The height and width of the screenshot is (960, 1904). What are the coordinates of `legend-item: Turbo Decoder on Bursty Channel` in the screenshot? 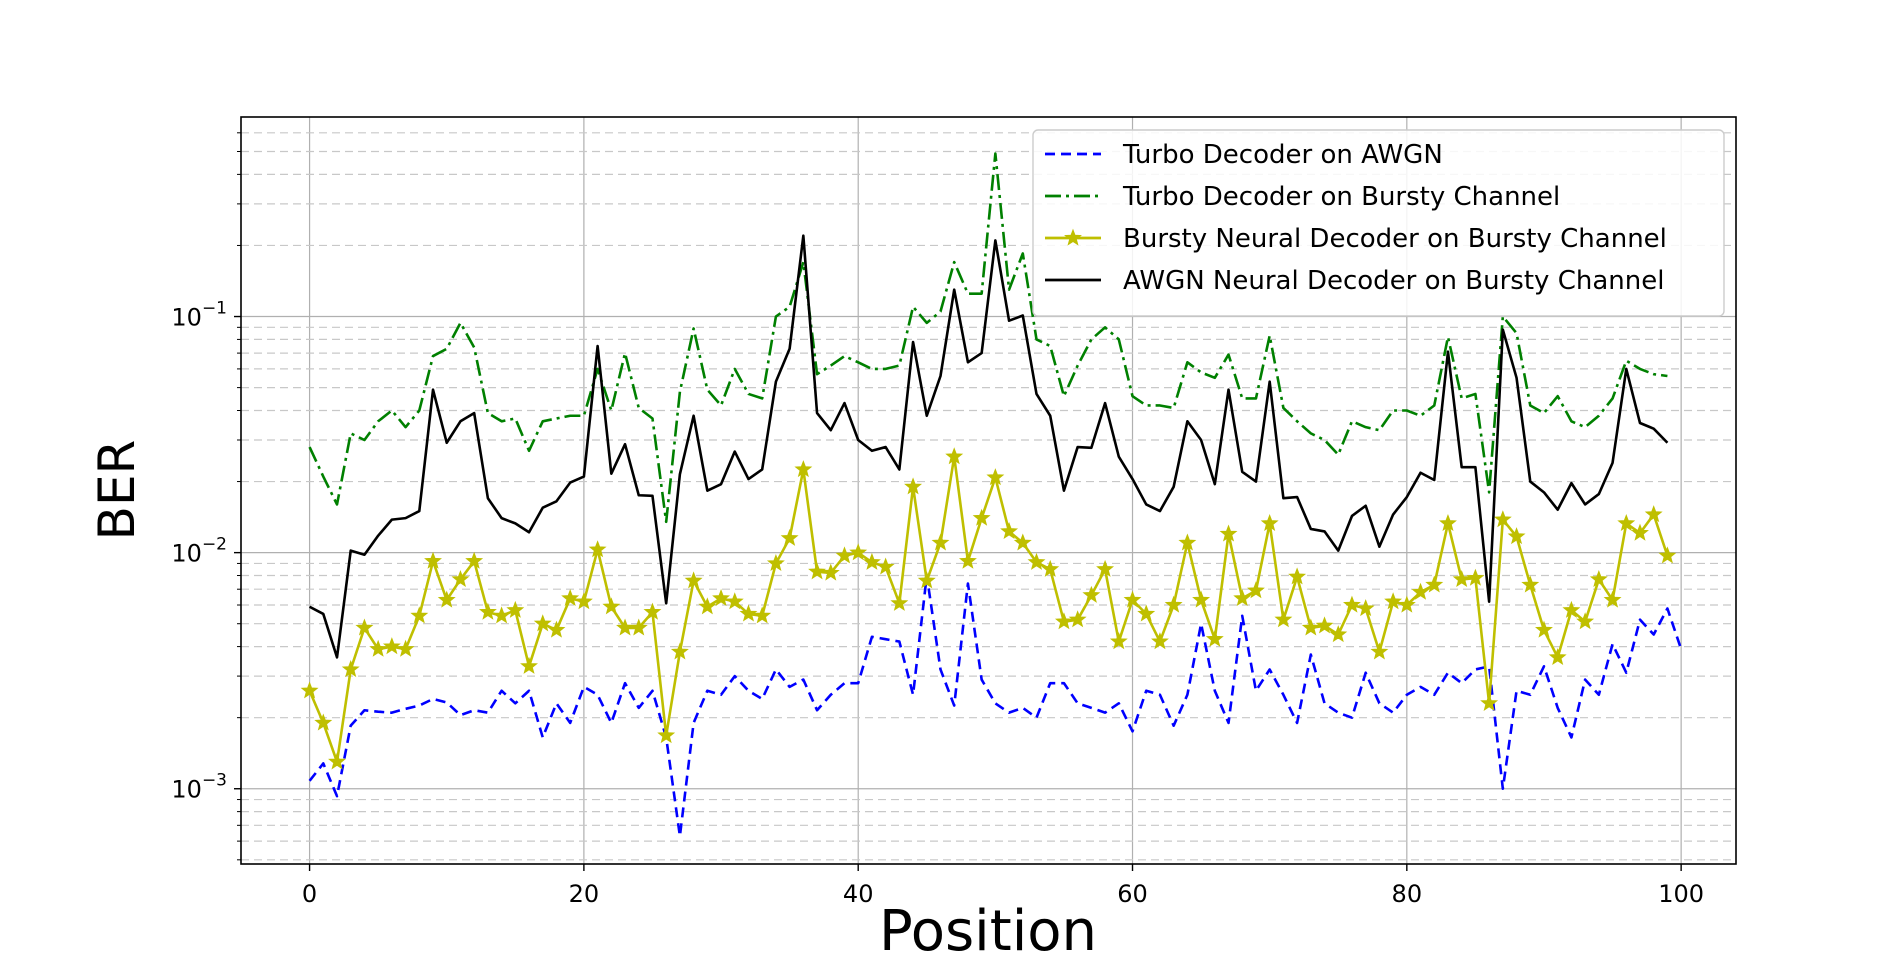 It's located at (1302, 197).